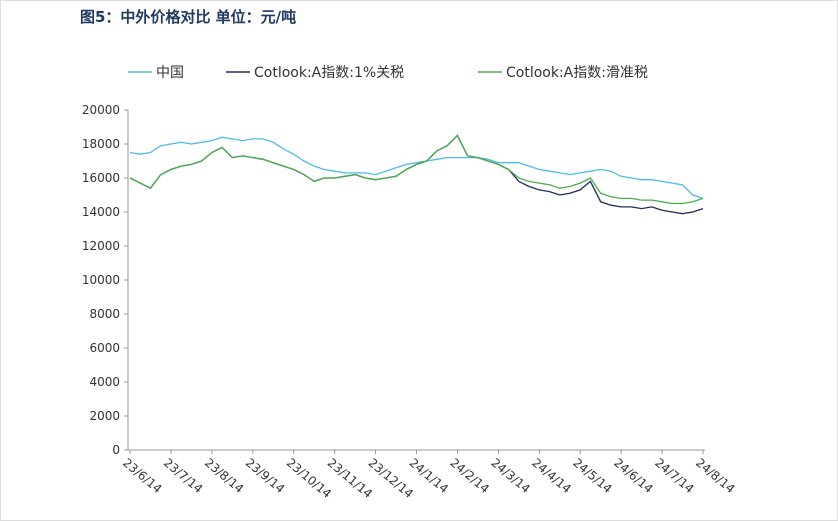 The width and height of the screenshot is (838, 521). I want to click on chart-title: 图5：中外价格对比 单位：元/吨, so click(188, 17).